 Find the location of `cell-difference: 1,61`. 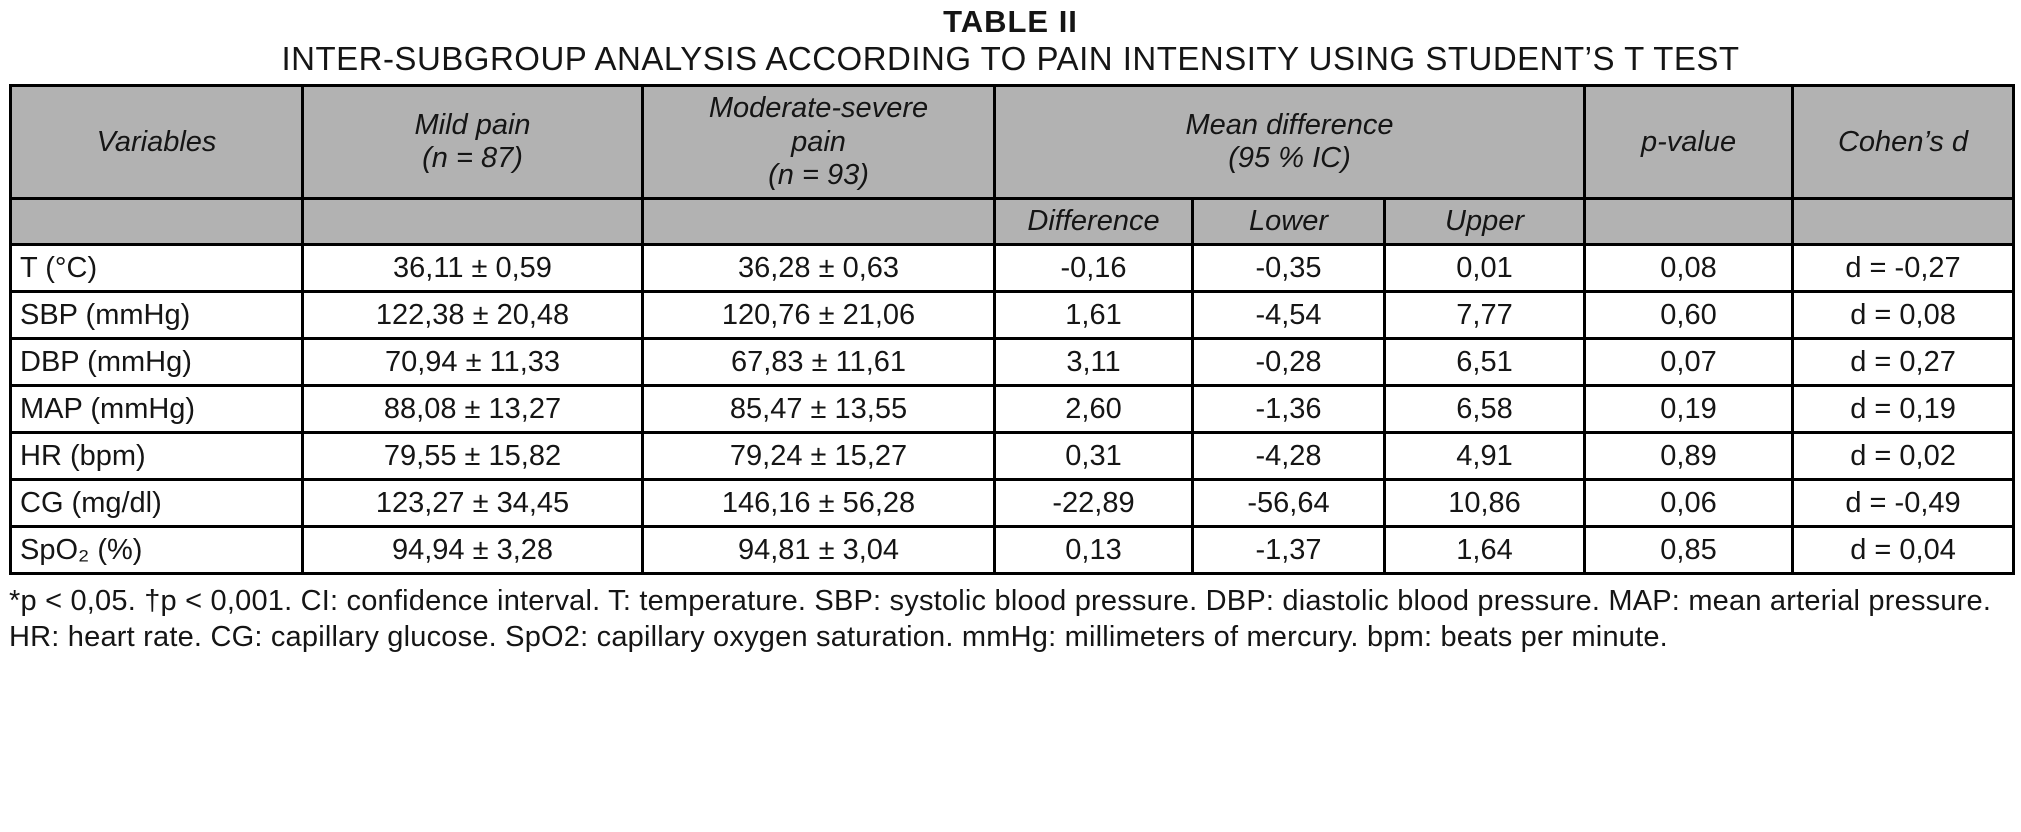

cell-difference: 1,61 is located at coordinates (1093, 315).